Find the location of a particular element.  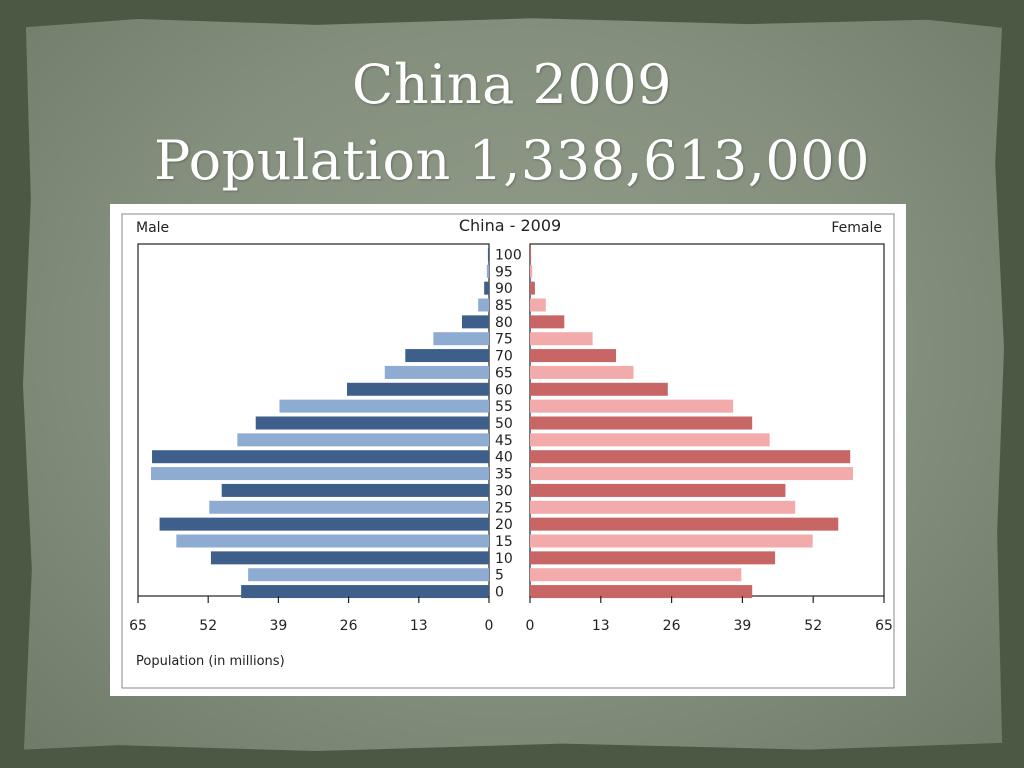

age-label-15: 15 is located at coordinates (504, 542).